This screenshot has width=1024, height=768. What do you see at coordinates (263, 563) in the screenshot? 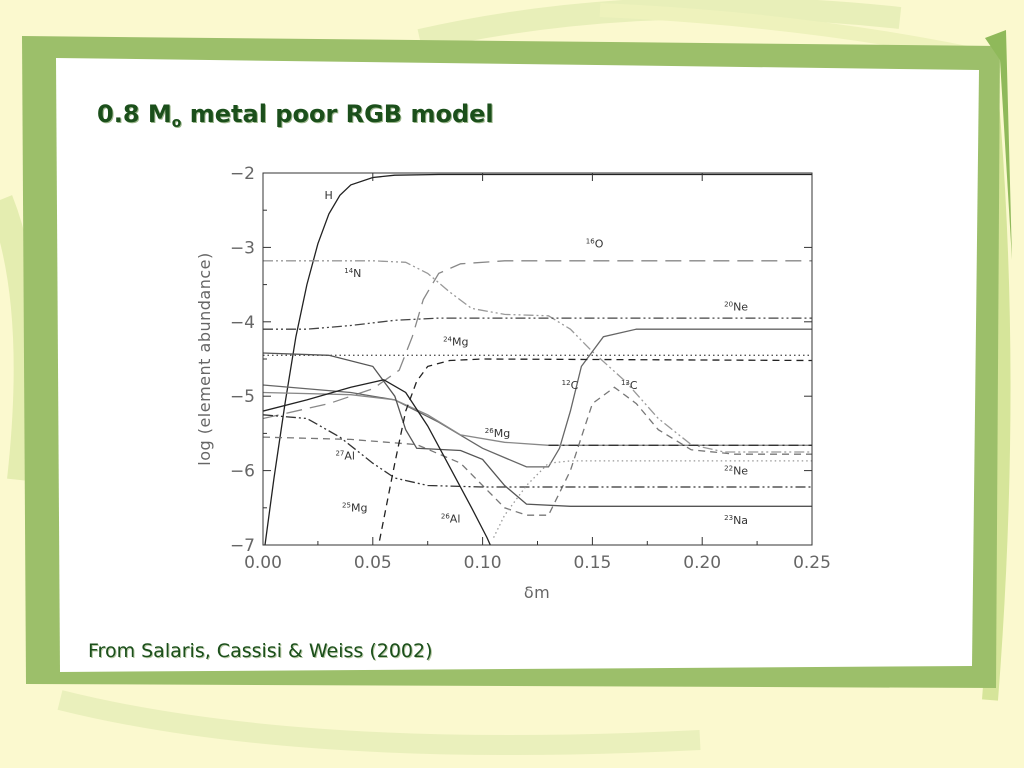
I see `x-tick-label: 0.00` at bounding box center [263, 563].